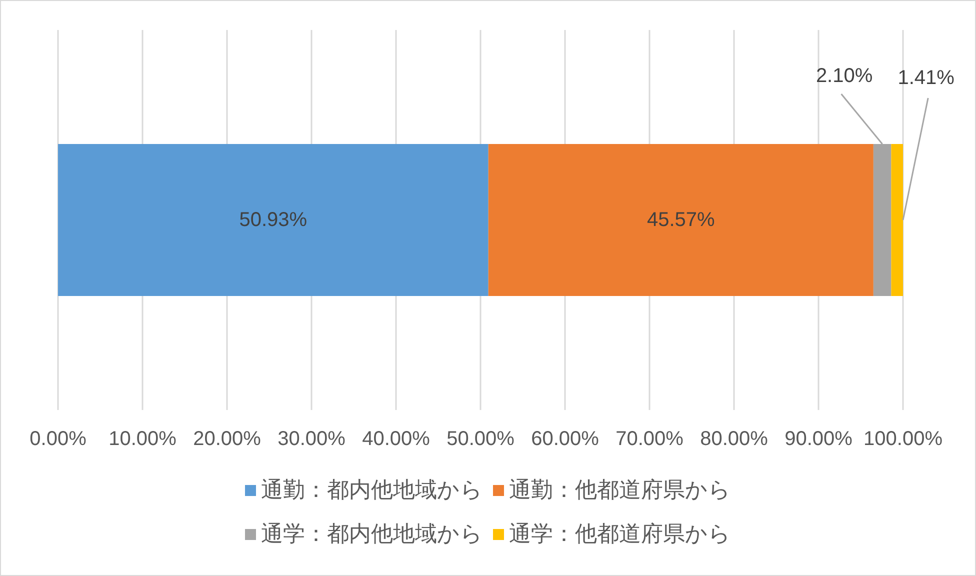 The image size is (976, 576). I want to click on data-label: 50.93%, so click(273, 220).